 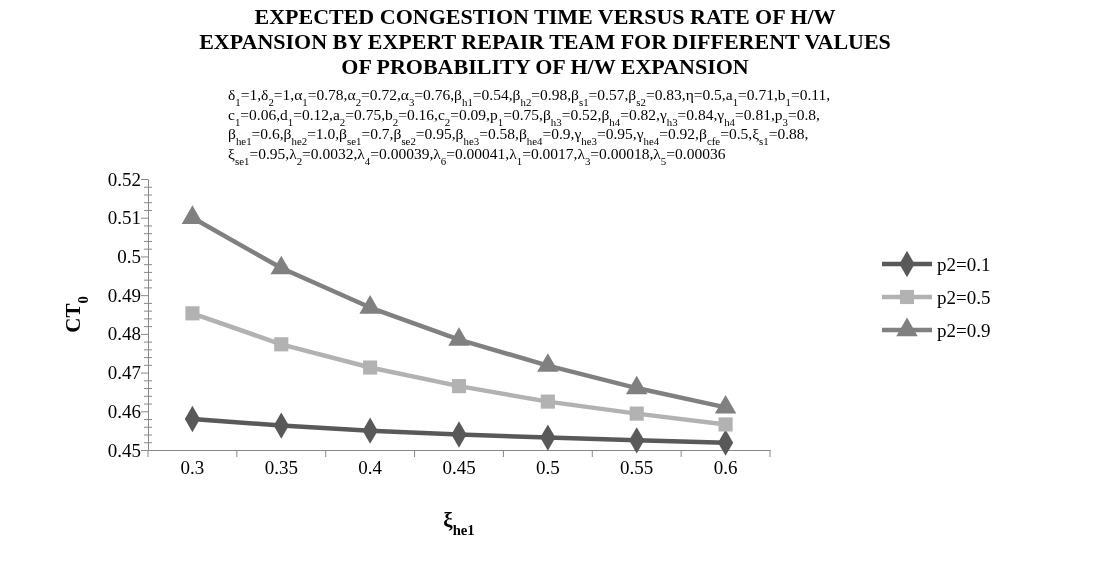 What do you see at coordinates (124, 450) in the screenshot?
I see `y-tick-label: 0.45` at bounding box center [124, 450].